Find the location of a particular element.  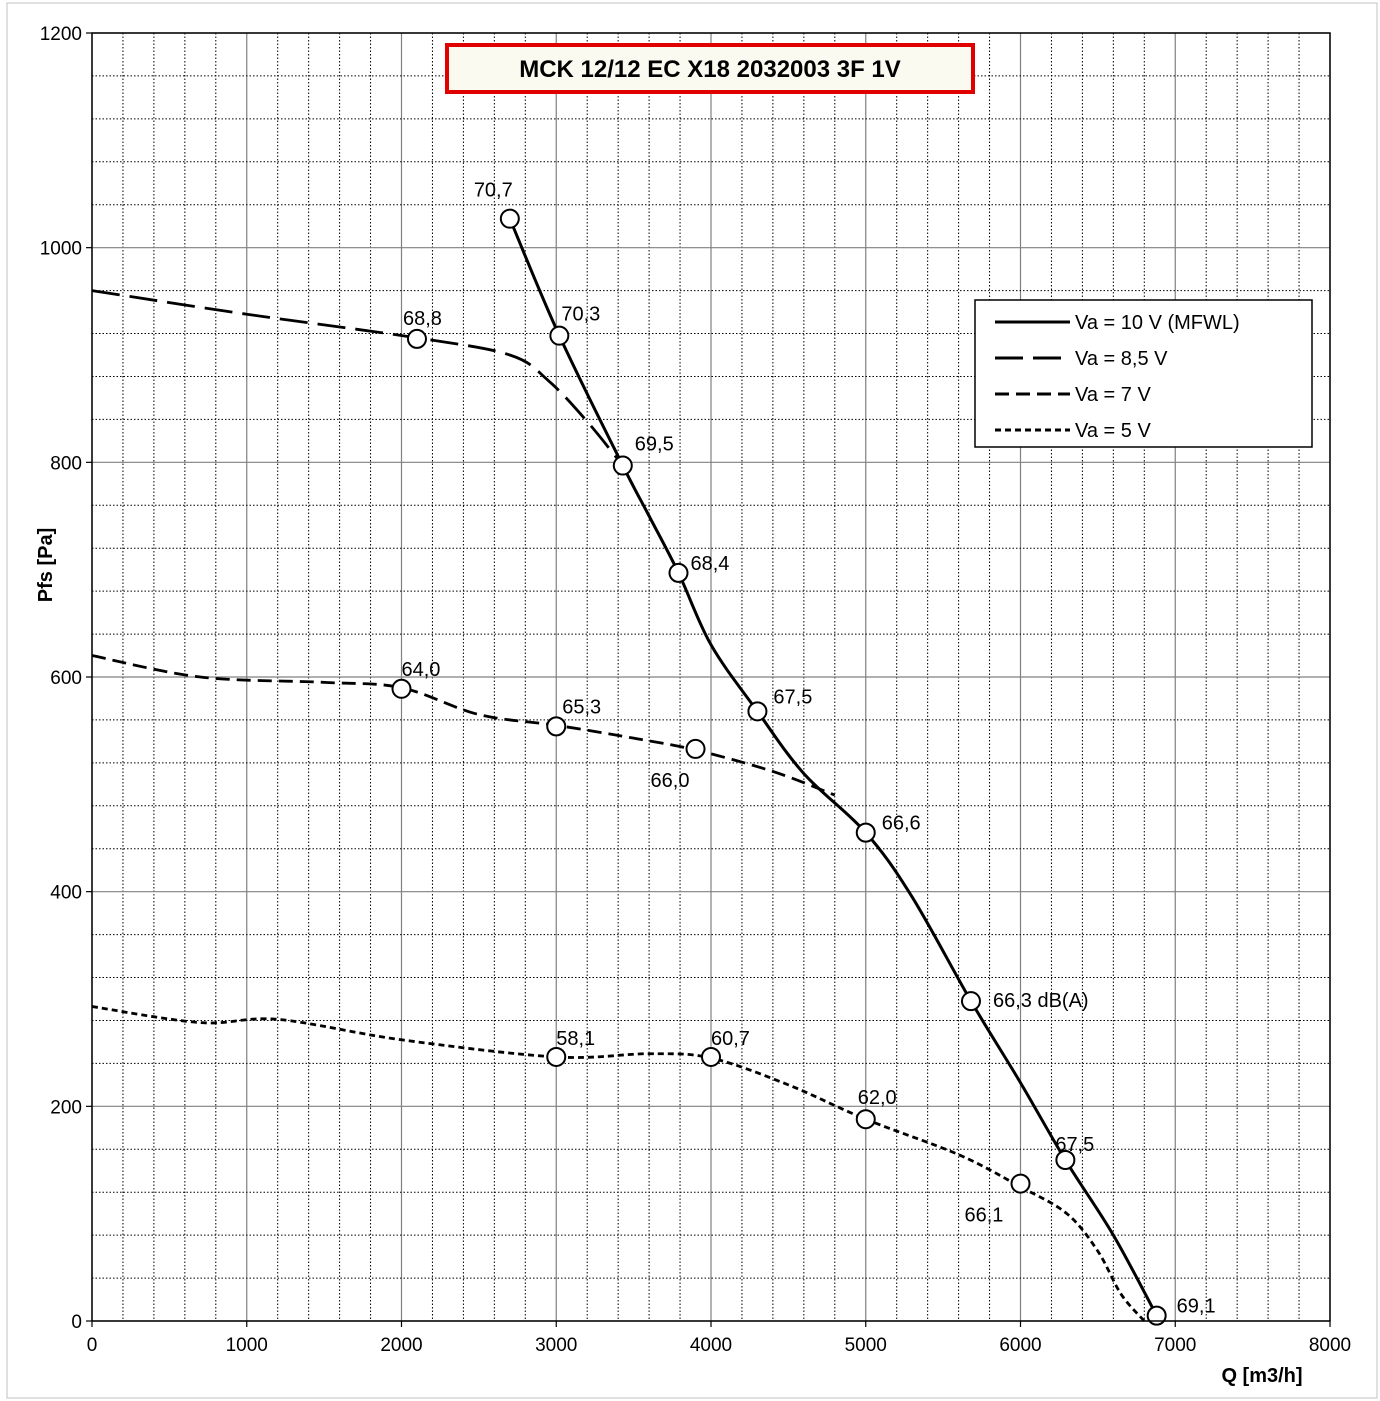

y-tick-labels: 0 200 400 600 800 1000 1200 is located at coordinates (61, 678).